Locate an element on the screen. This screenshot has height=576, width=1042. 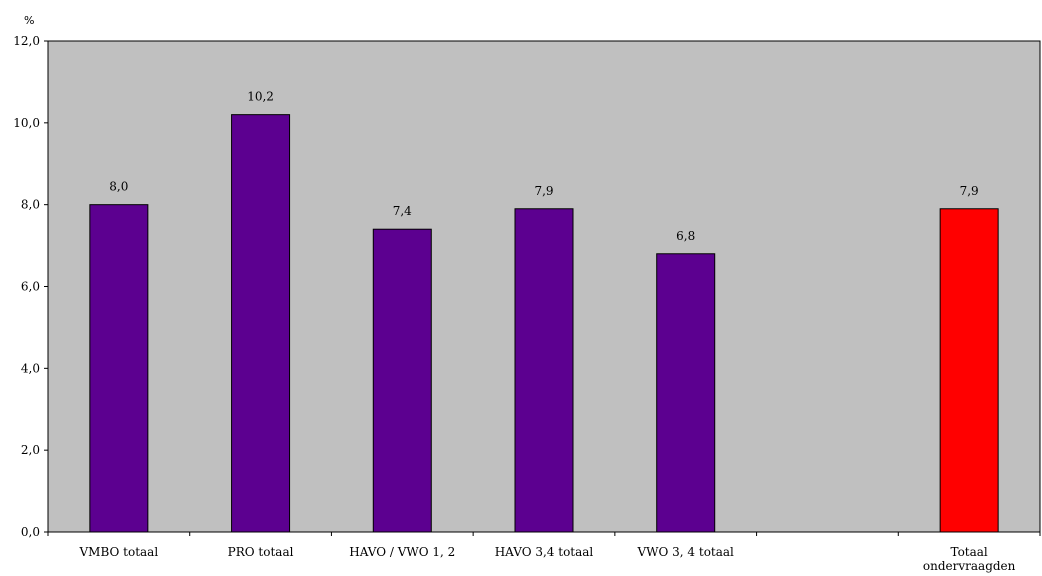
x-category-label: ondervraagden is located at coordinates (969, 566).